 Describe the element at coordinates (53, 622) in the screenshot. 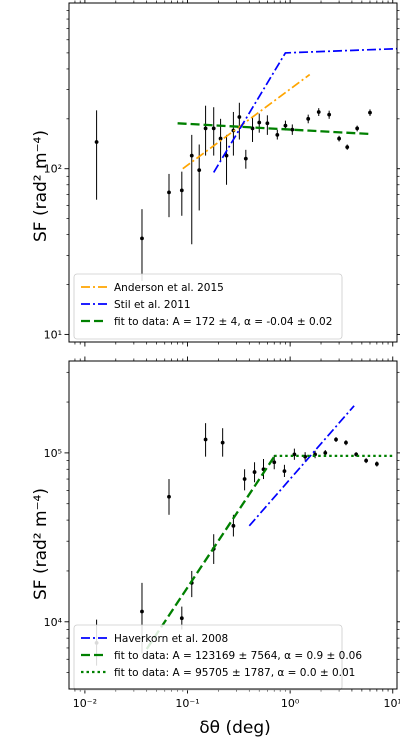

I see `y-tick-label: 10⁴` at that location.